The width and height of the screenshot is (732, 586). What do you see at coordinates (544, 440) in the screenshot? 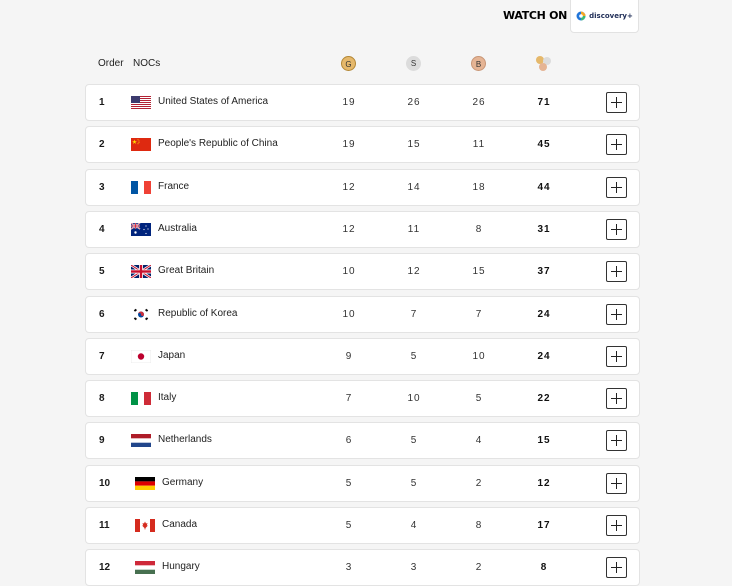
I see `total-count: 15` at bounding box center [544, 440].